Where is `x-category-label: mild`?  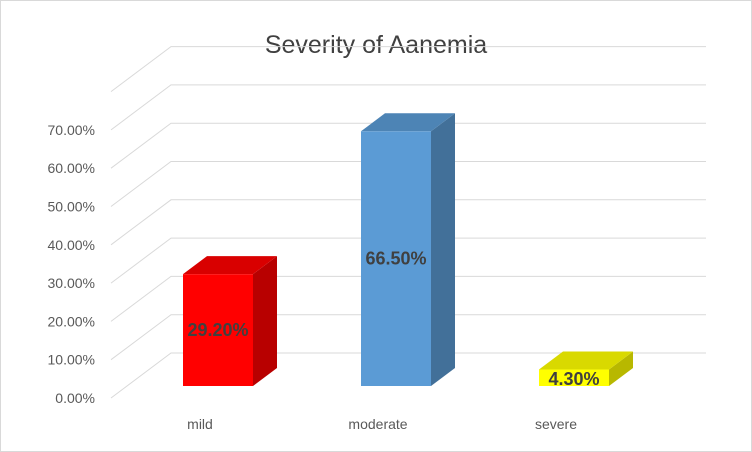
x-category-label: mild is located at coordinates (200, 424).